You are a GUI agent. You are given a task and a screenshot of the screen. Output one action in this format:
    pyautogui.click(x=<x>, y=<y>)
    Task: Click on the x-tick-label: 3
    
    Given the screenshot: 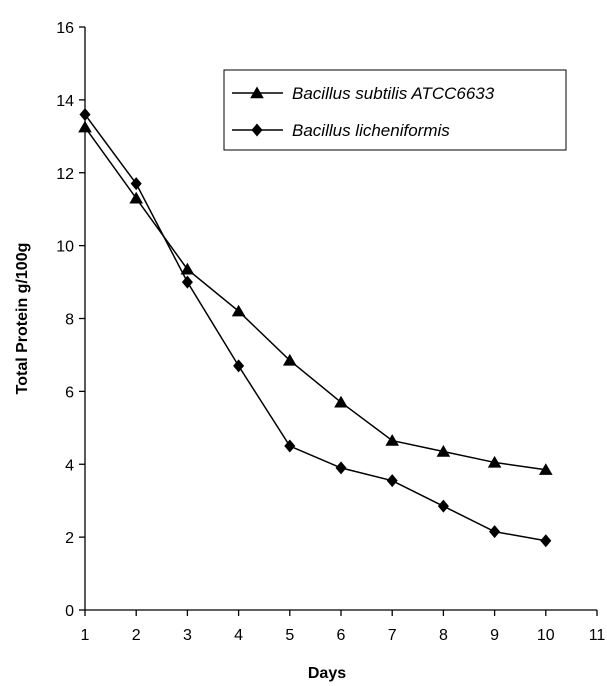 What is the action you would take?
    pyautogui.click(x=187, y=635)
    